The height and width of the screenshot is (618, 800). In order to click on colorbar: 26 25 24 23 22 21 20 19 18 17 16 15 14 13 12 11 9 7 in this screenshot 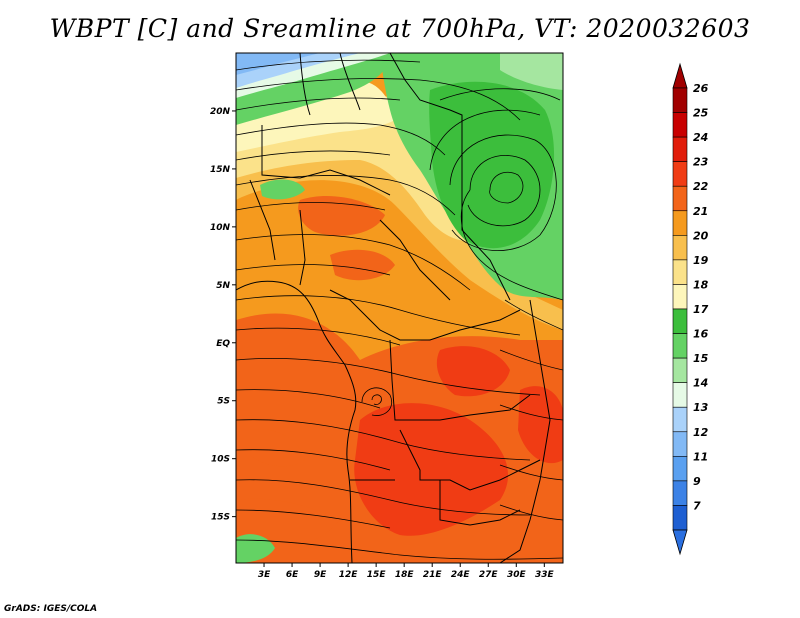, I will do `click(690, 309)`.